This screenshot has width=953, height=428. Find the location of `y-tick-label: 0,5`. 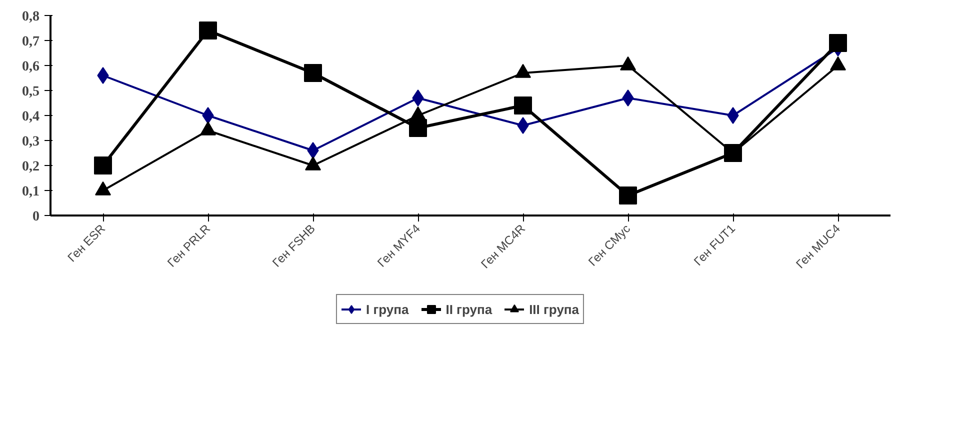

y-tick-label: 0,5 is located at coordinates (31, 92).